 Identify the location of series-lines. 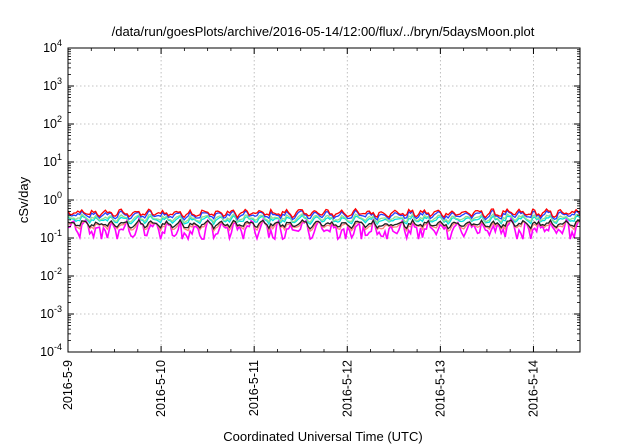
(324, 224).